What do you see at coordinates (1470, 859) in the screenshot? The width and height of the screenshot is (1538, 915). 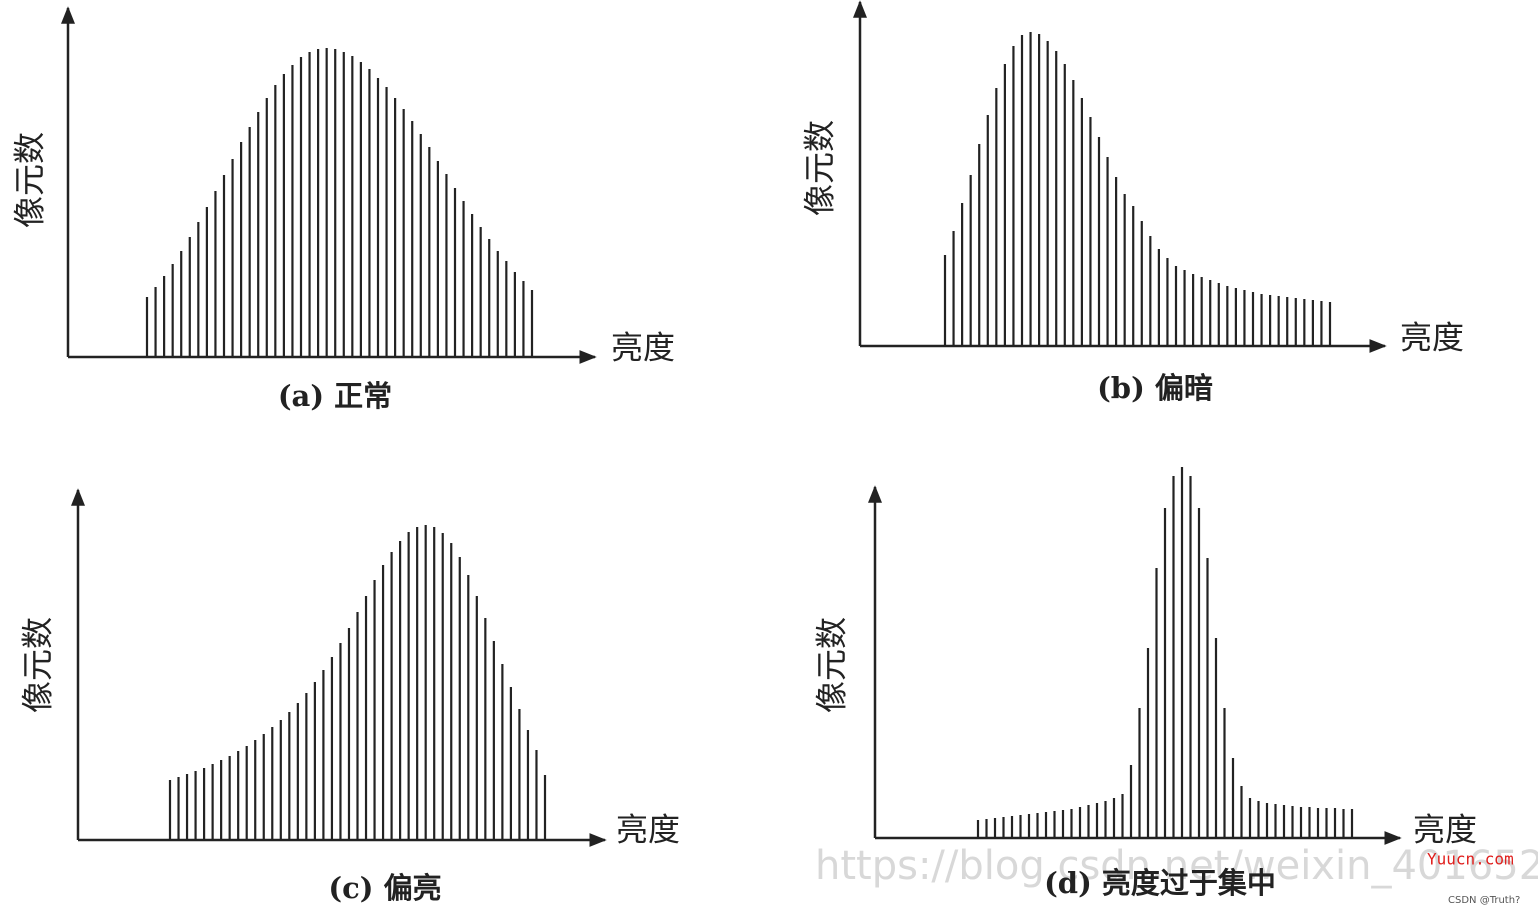 I see `watermark-site: Yuucn.com` at bounding box center [1470, 859].